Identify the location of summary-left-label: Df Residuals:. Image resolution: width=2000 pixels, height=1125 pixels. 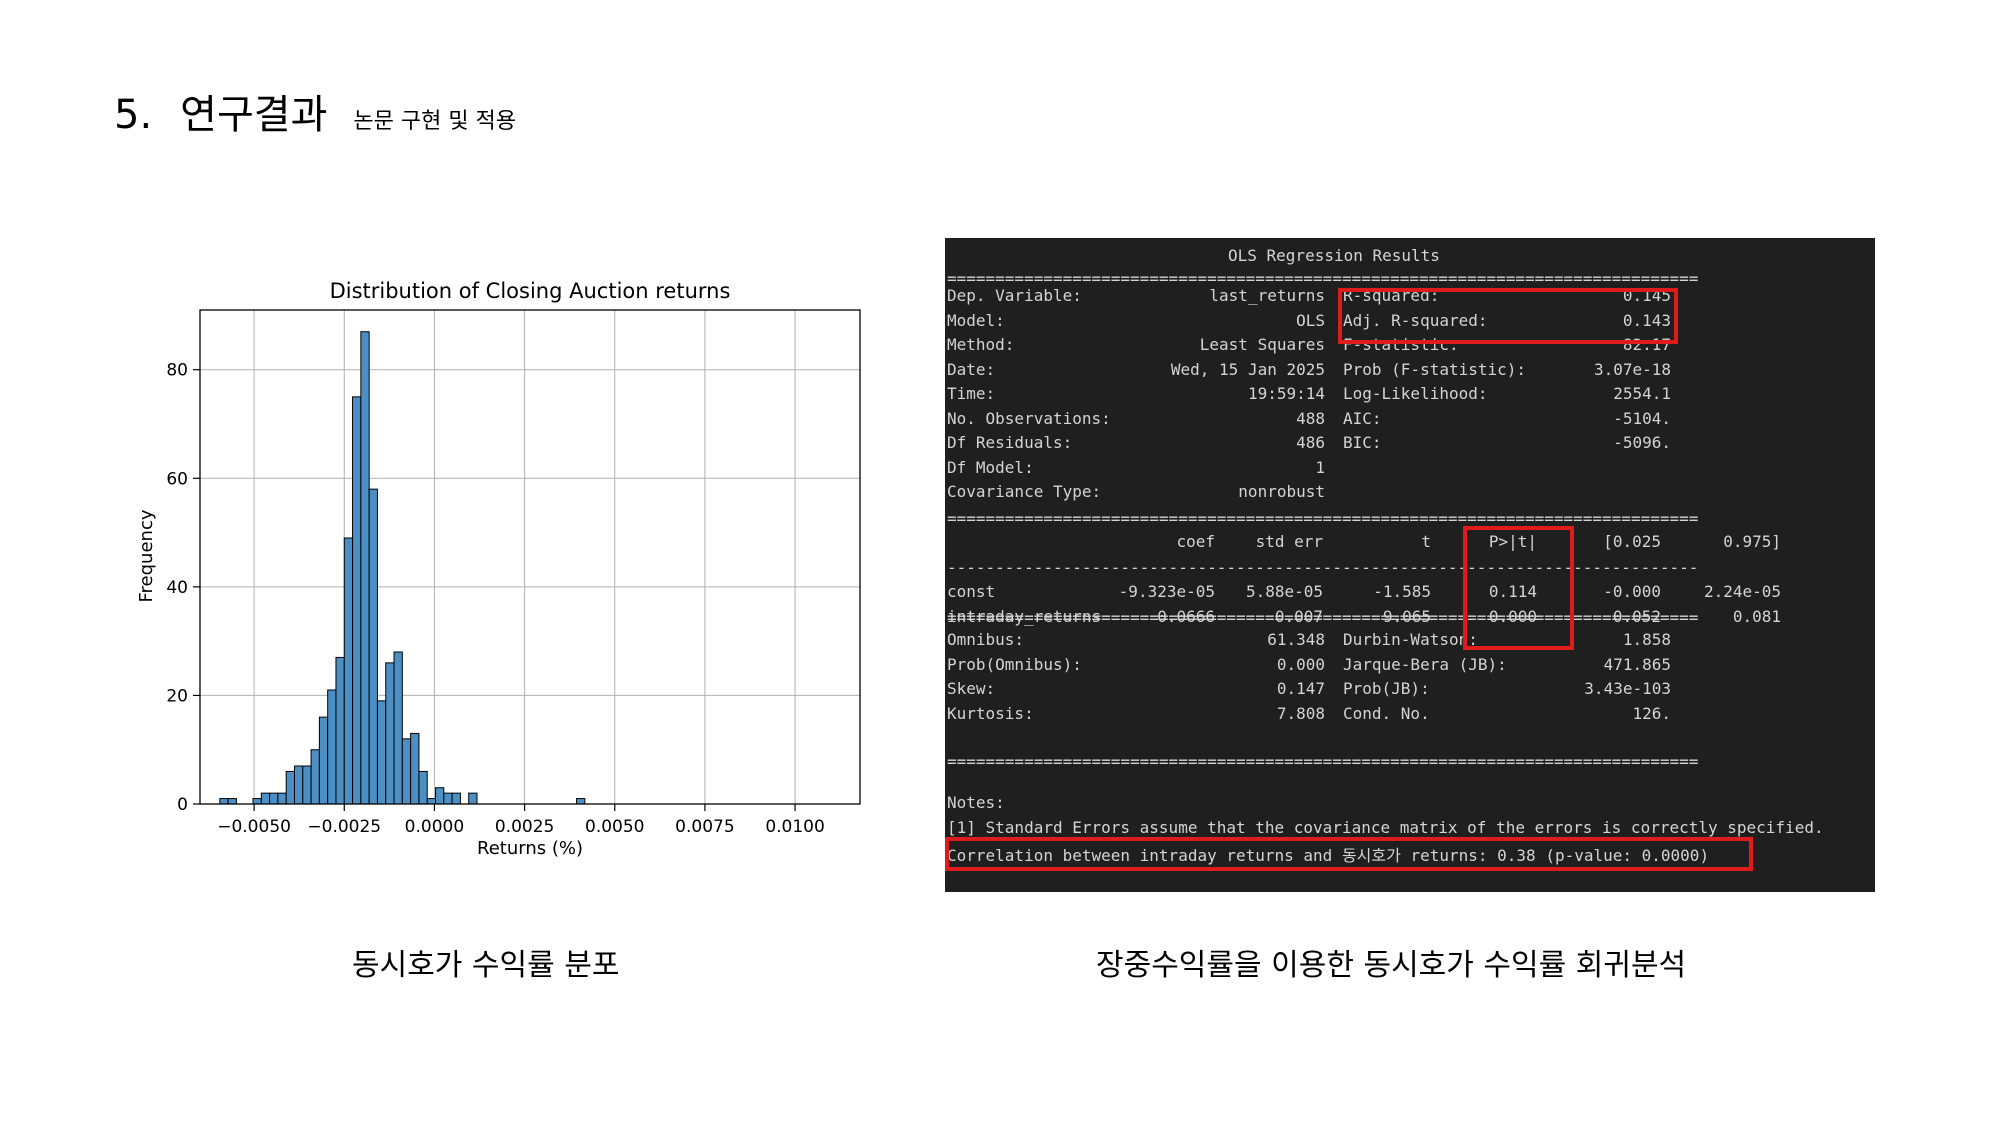
(1010, 442).